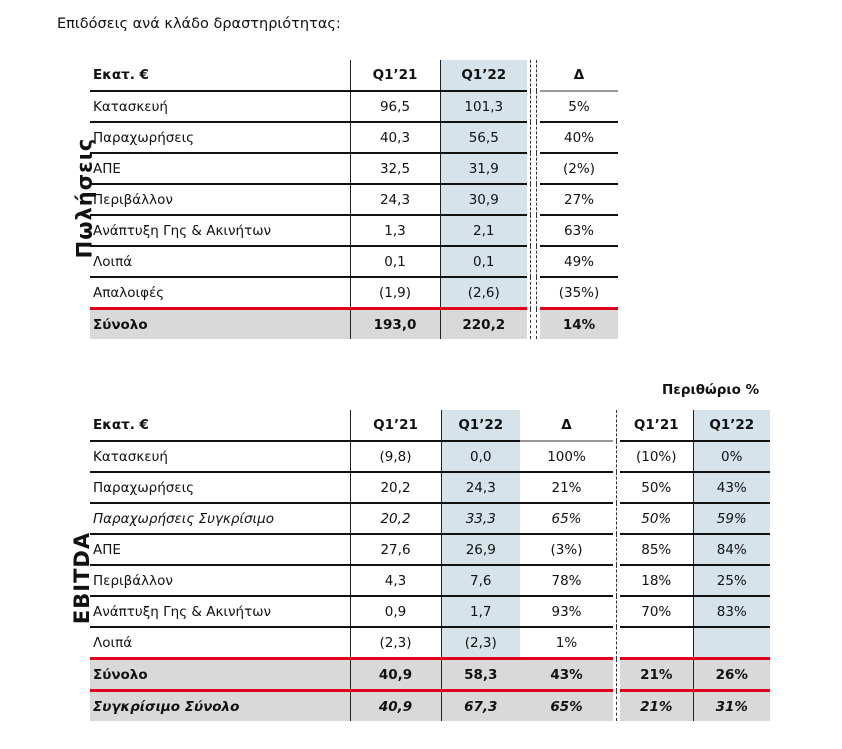 The image size is (842, 749). Describe the element at coordinates (579, 262) in the screenshot. I see `delta-cell: 49%` at that location.